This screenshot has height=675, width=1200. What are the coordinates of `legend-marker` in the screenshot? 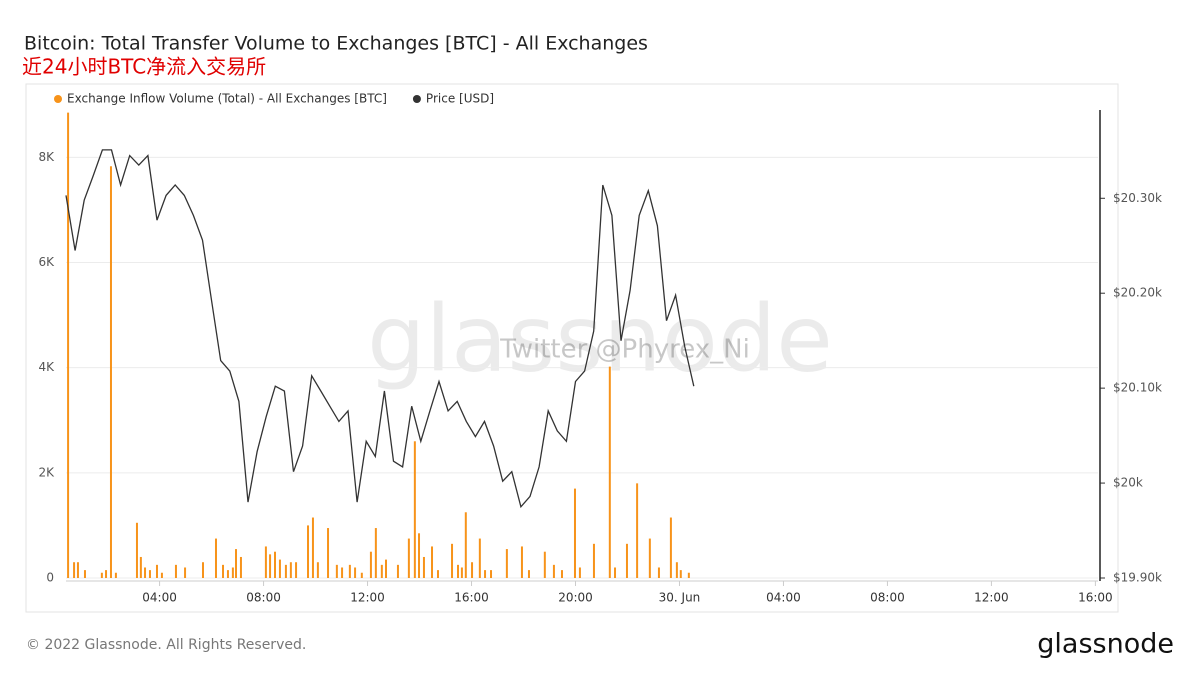 It's located at (416, 99).